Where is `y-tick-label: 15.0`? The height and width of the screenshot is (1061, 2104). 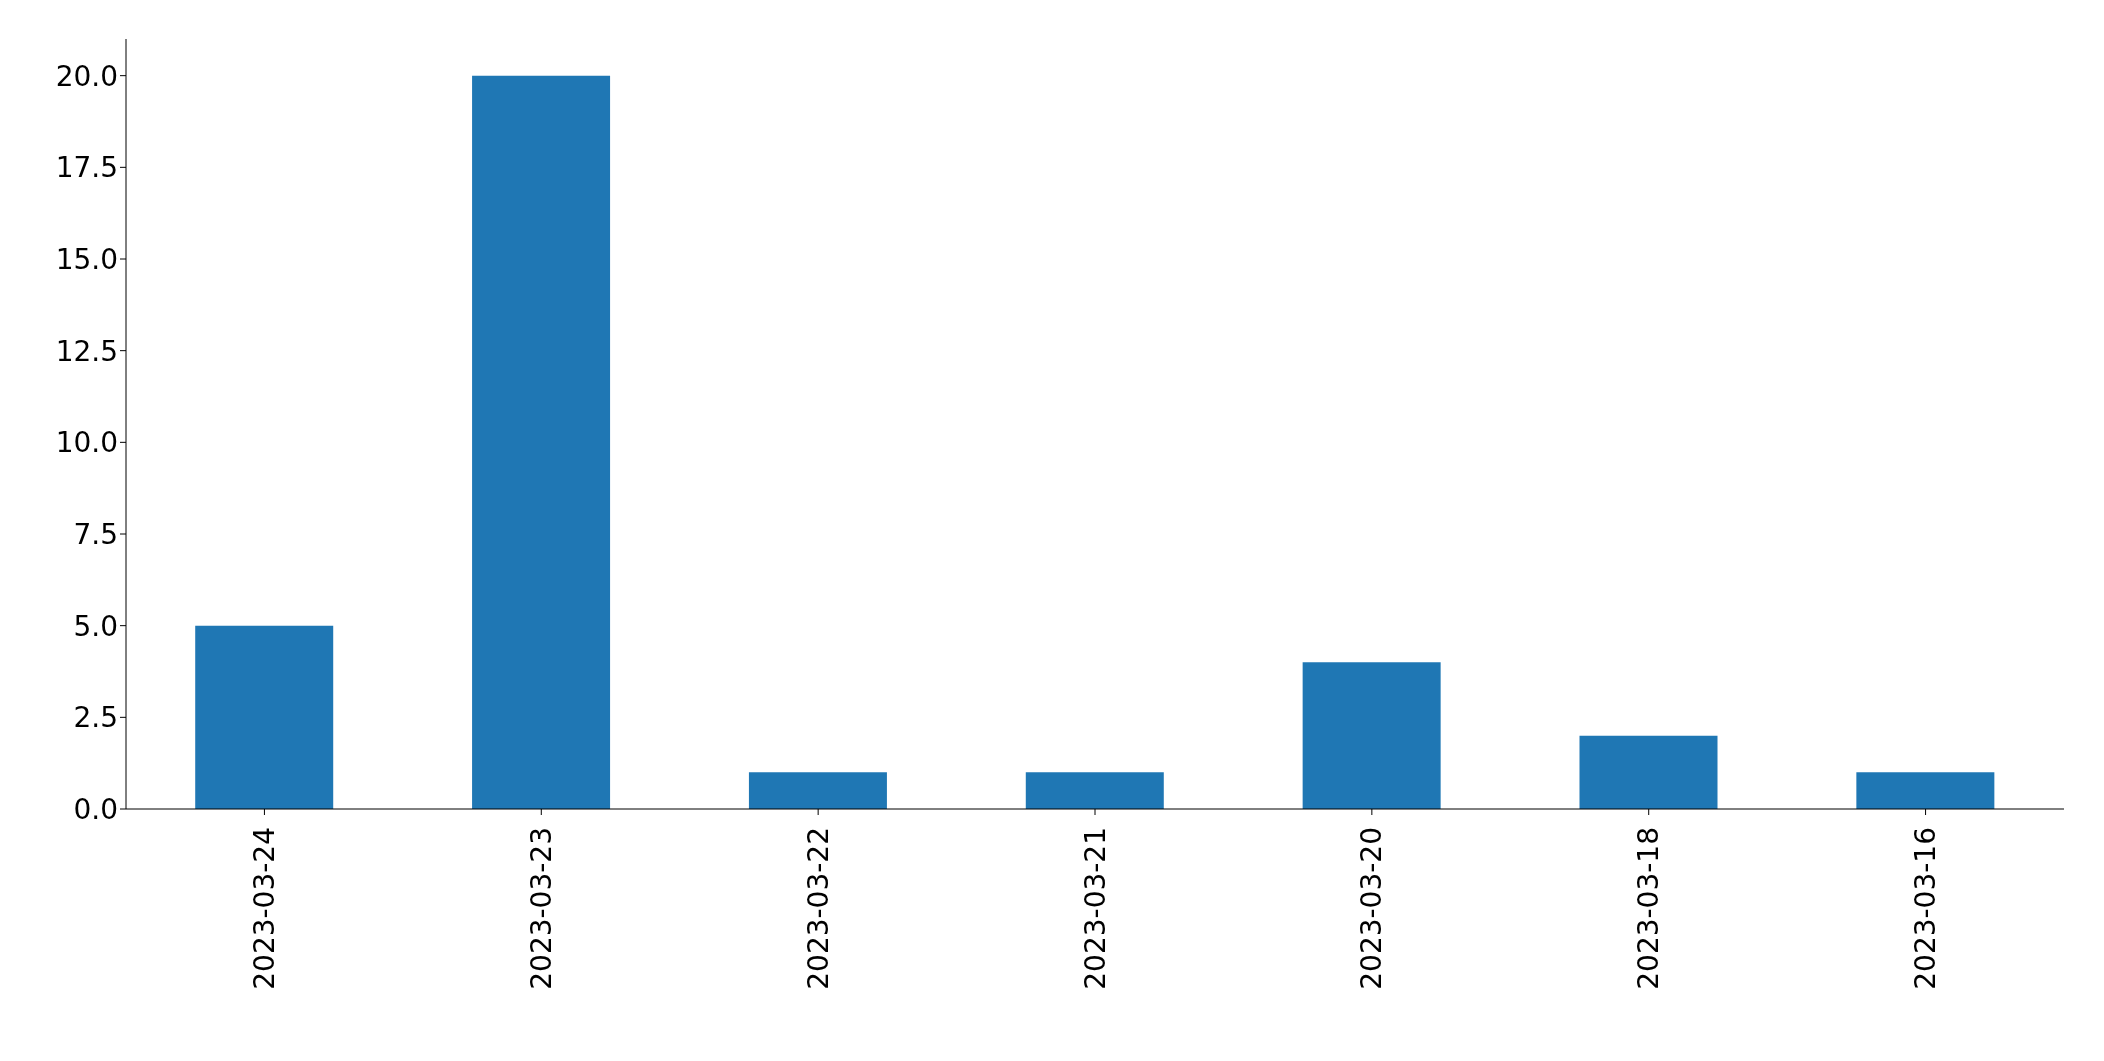
y-tick-label: 15.0 is located at coordinates (86, 259).